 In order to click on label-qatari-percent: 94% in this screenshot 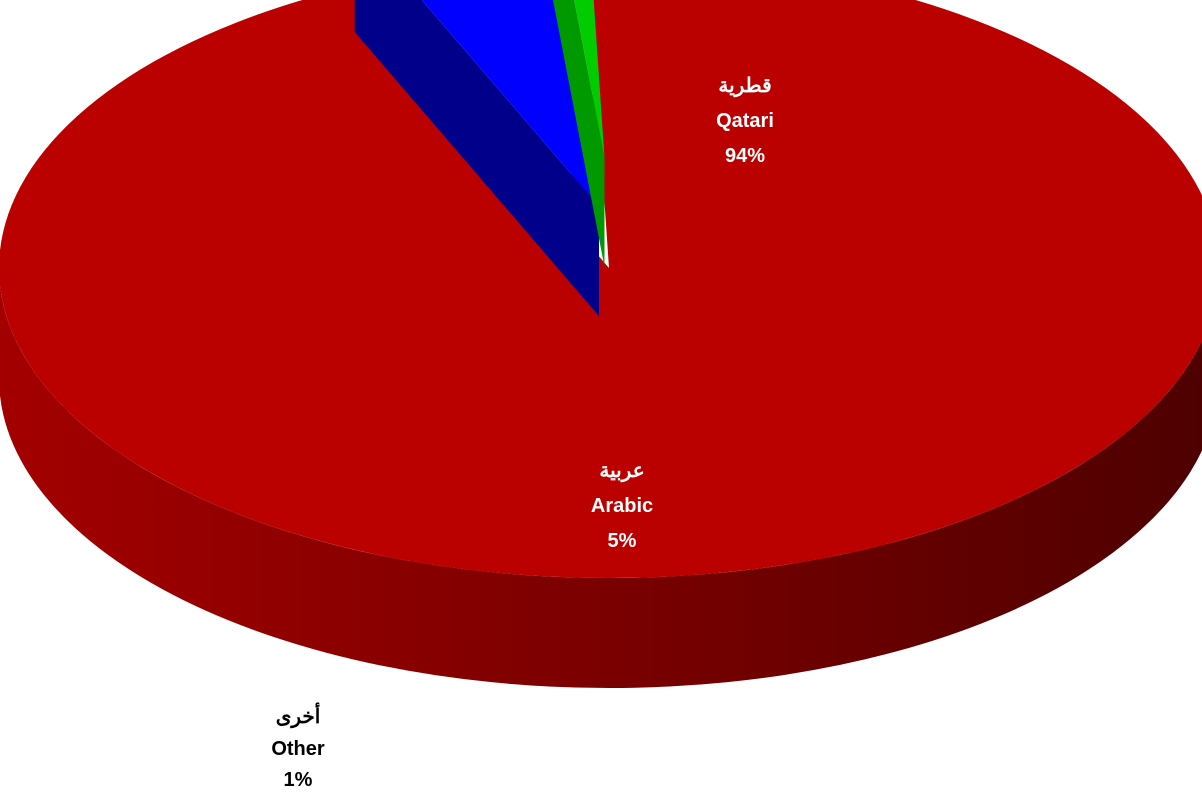, I will do `click(745, 156)`.